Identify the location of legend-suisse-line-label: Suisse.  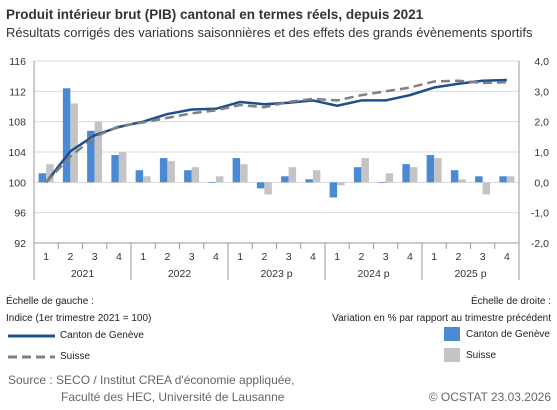
(75, 356).